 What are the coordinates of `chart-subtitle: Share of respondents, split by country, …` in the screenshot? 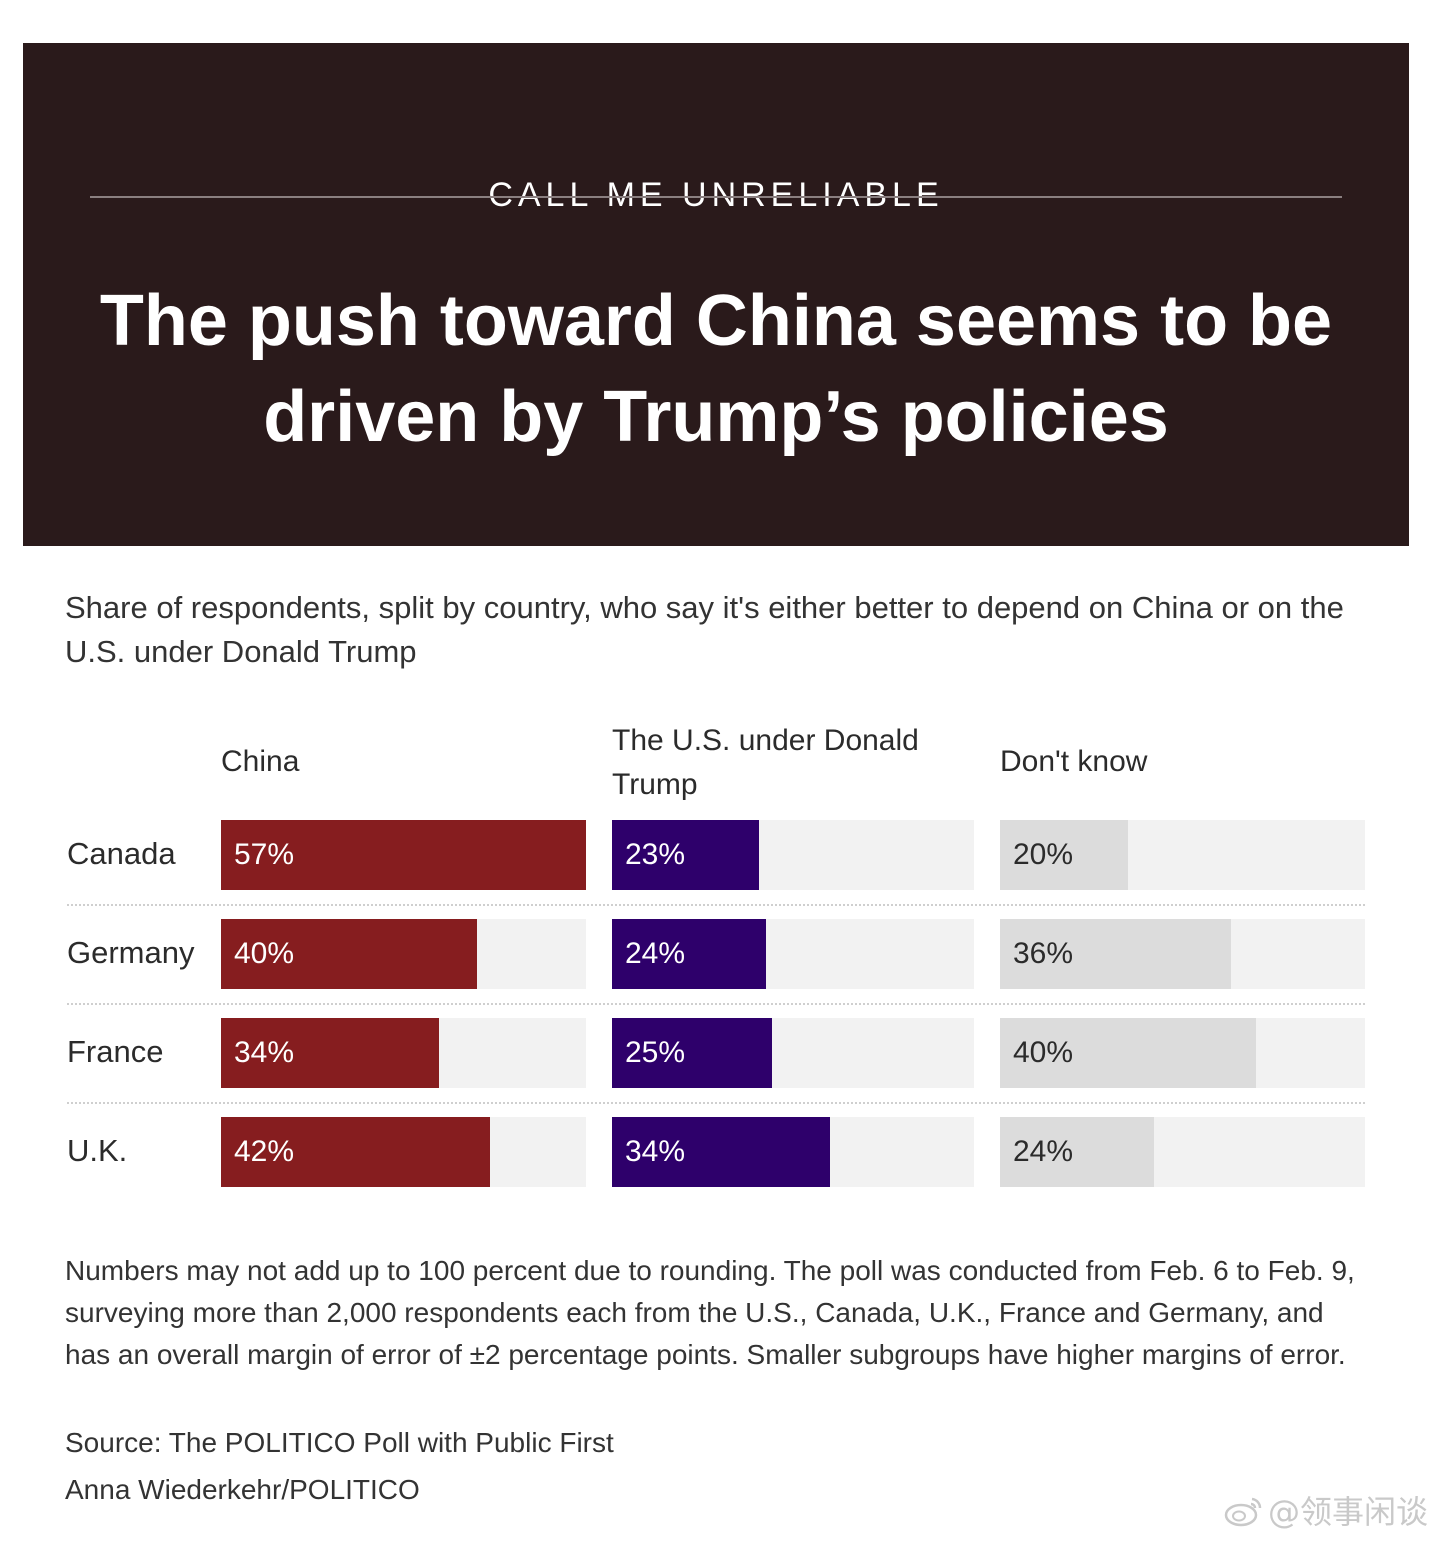 It's located at (704, 629).